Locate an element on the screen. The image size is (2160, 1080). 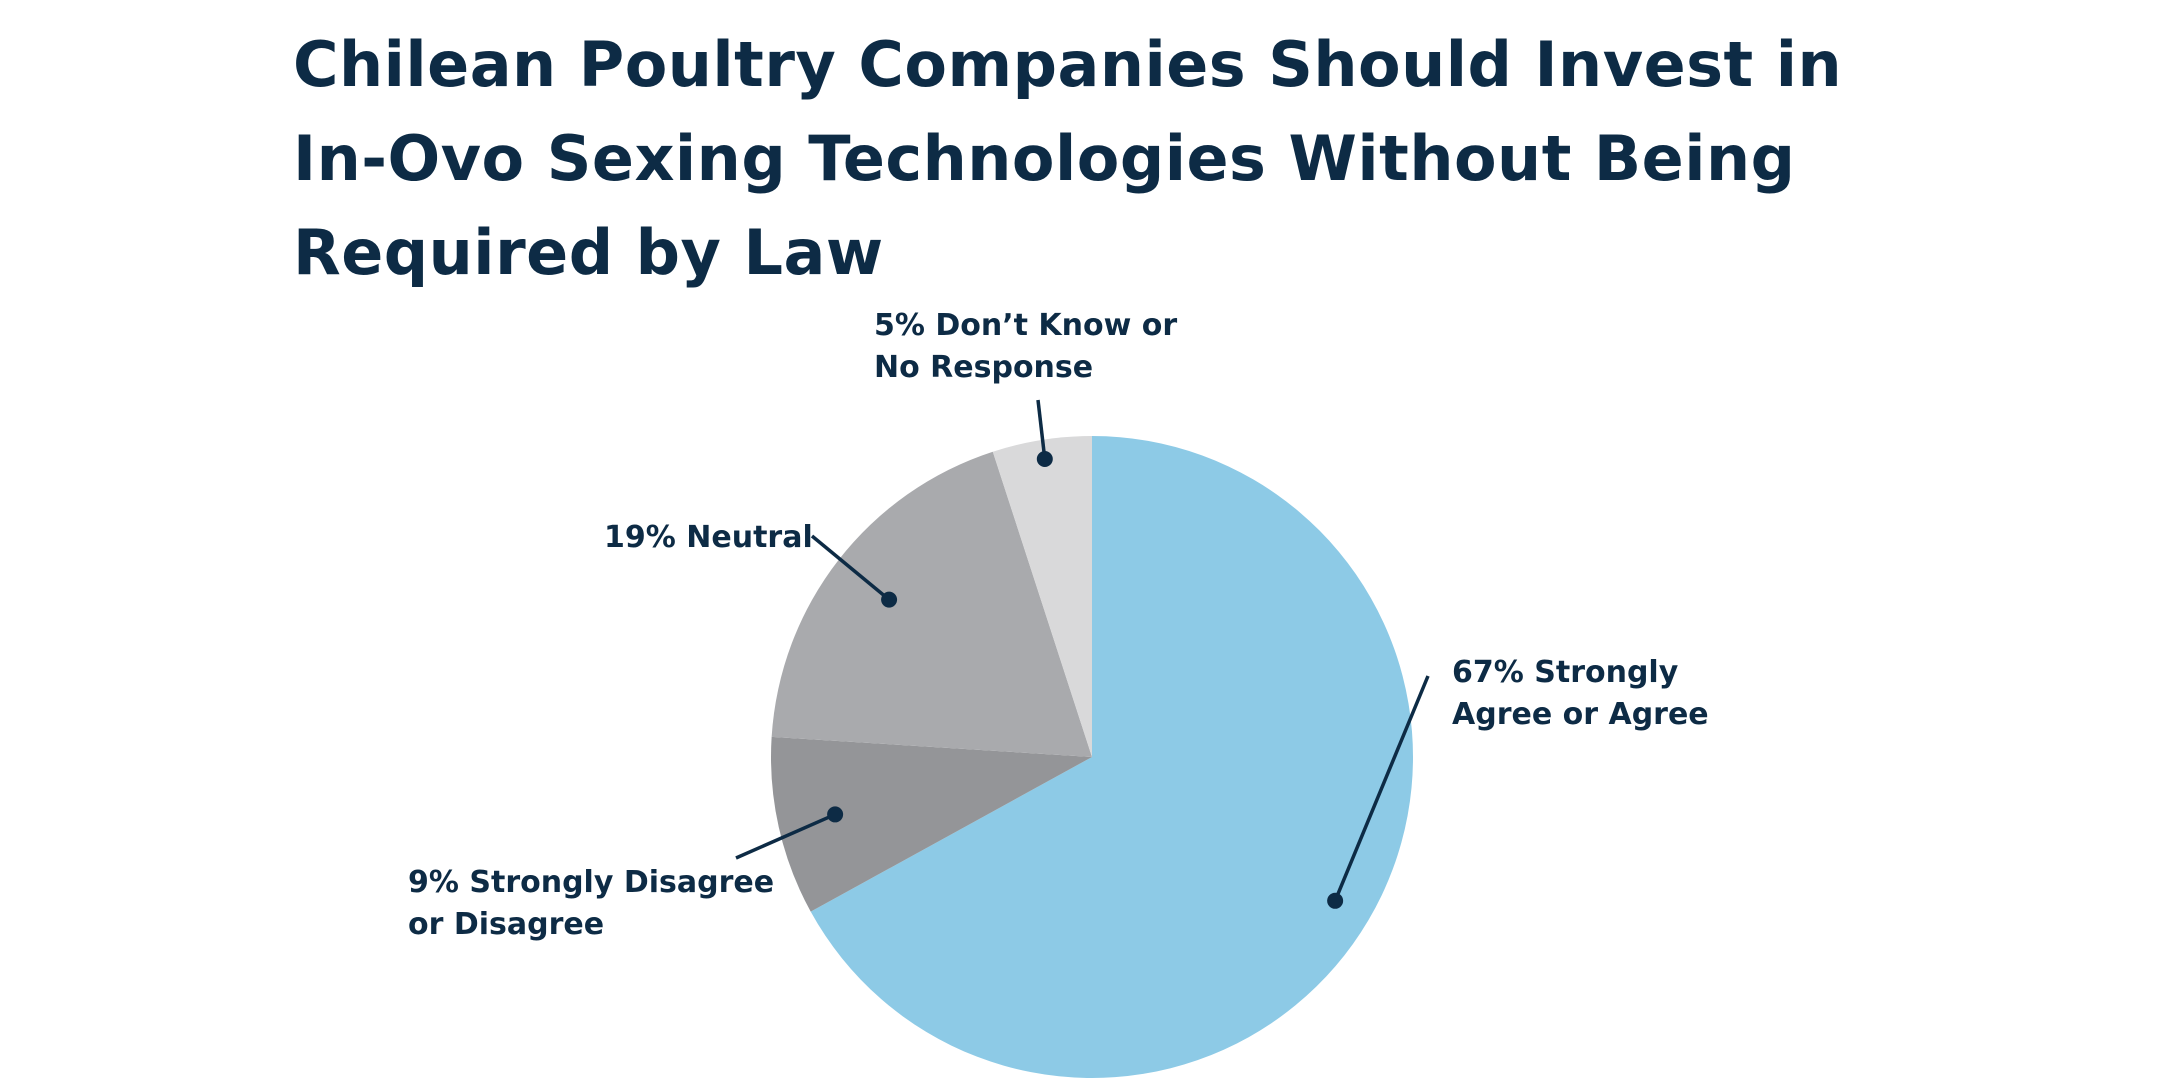
slice-label-3-line-1: No Response is located at coordinates (983, 367).